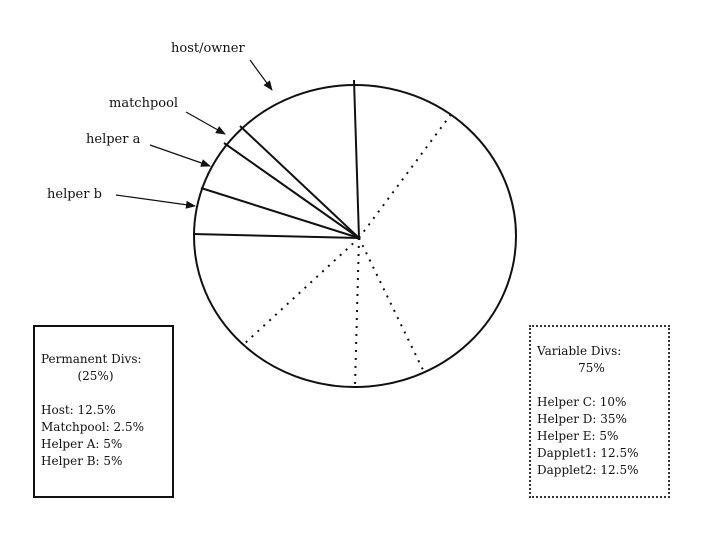 The height and width of the screenshot is (540, 720). What do you see at coordinates (356, 159) in the screenshot?
I see `division-host-start` at bounding box center [356, 159].